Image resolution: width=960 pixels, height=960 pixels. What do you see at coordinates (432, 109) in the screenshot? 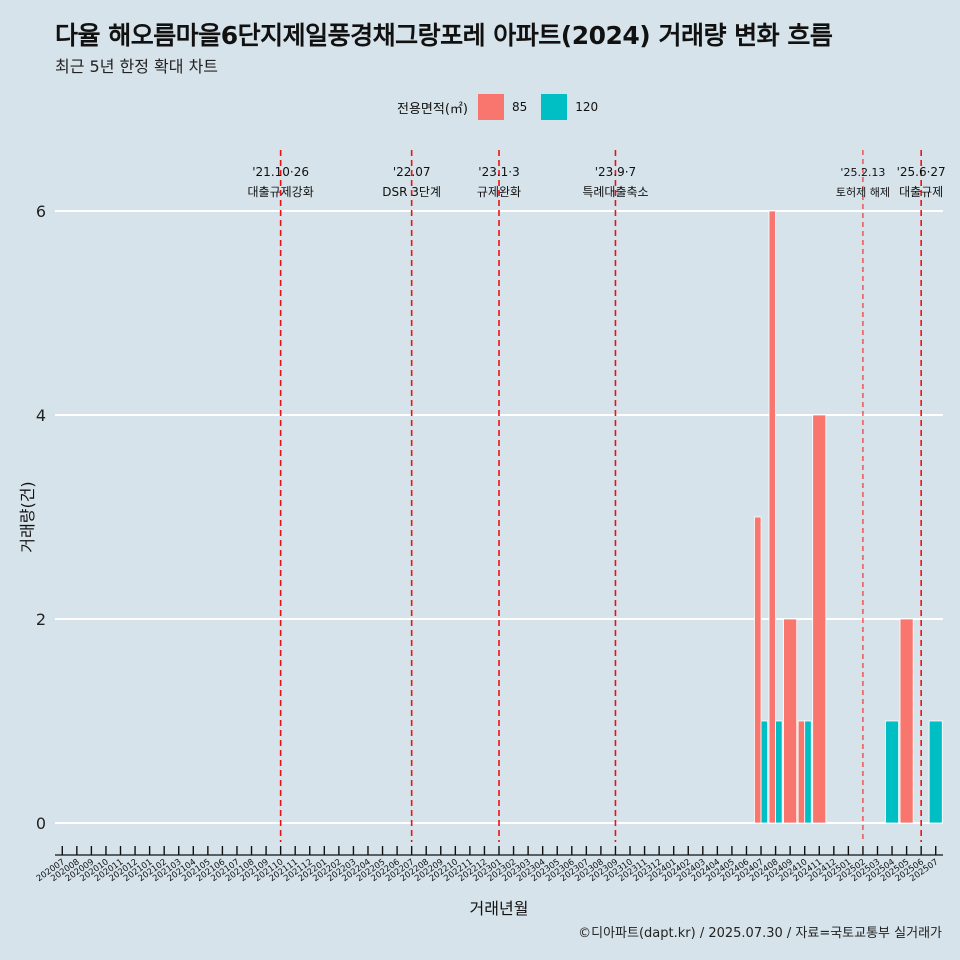
I see `legend-title: 전용면적(㎡)` at bounding box center [432, 109].